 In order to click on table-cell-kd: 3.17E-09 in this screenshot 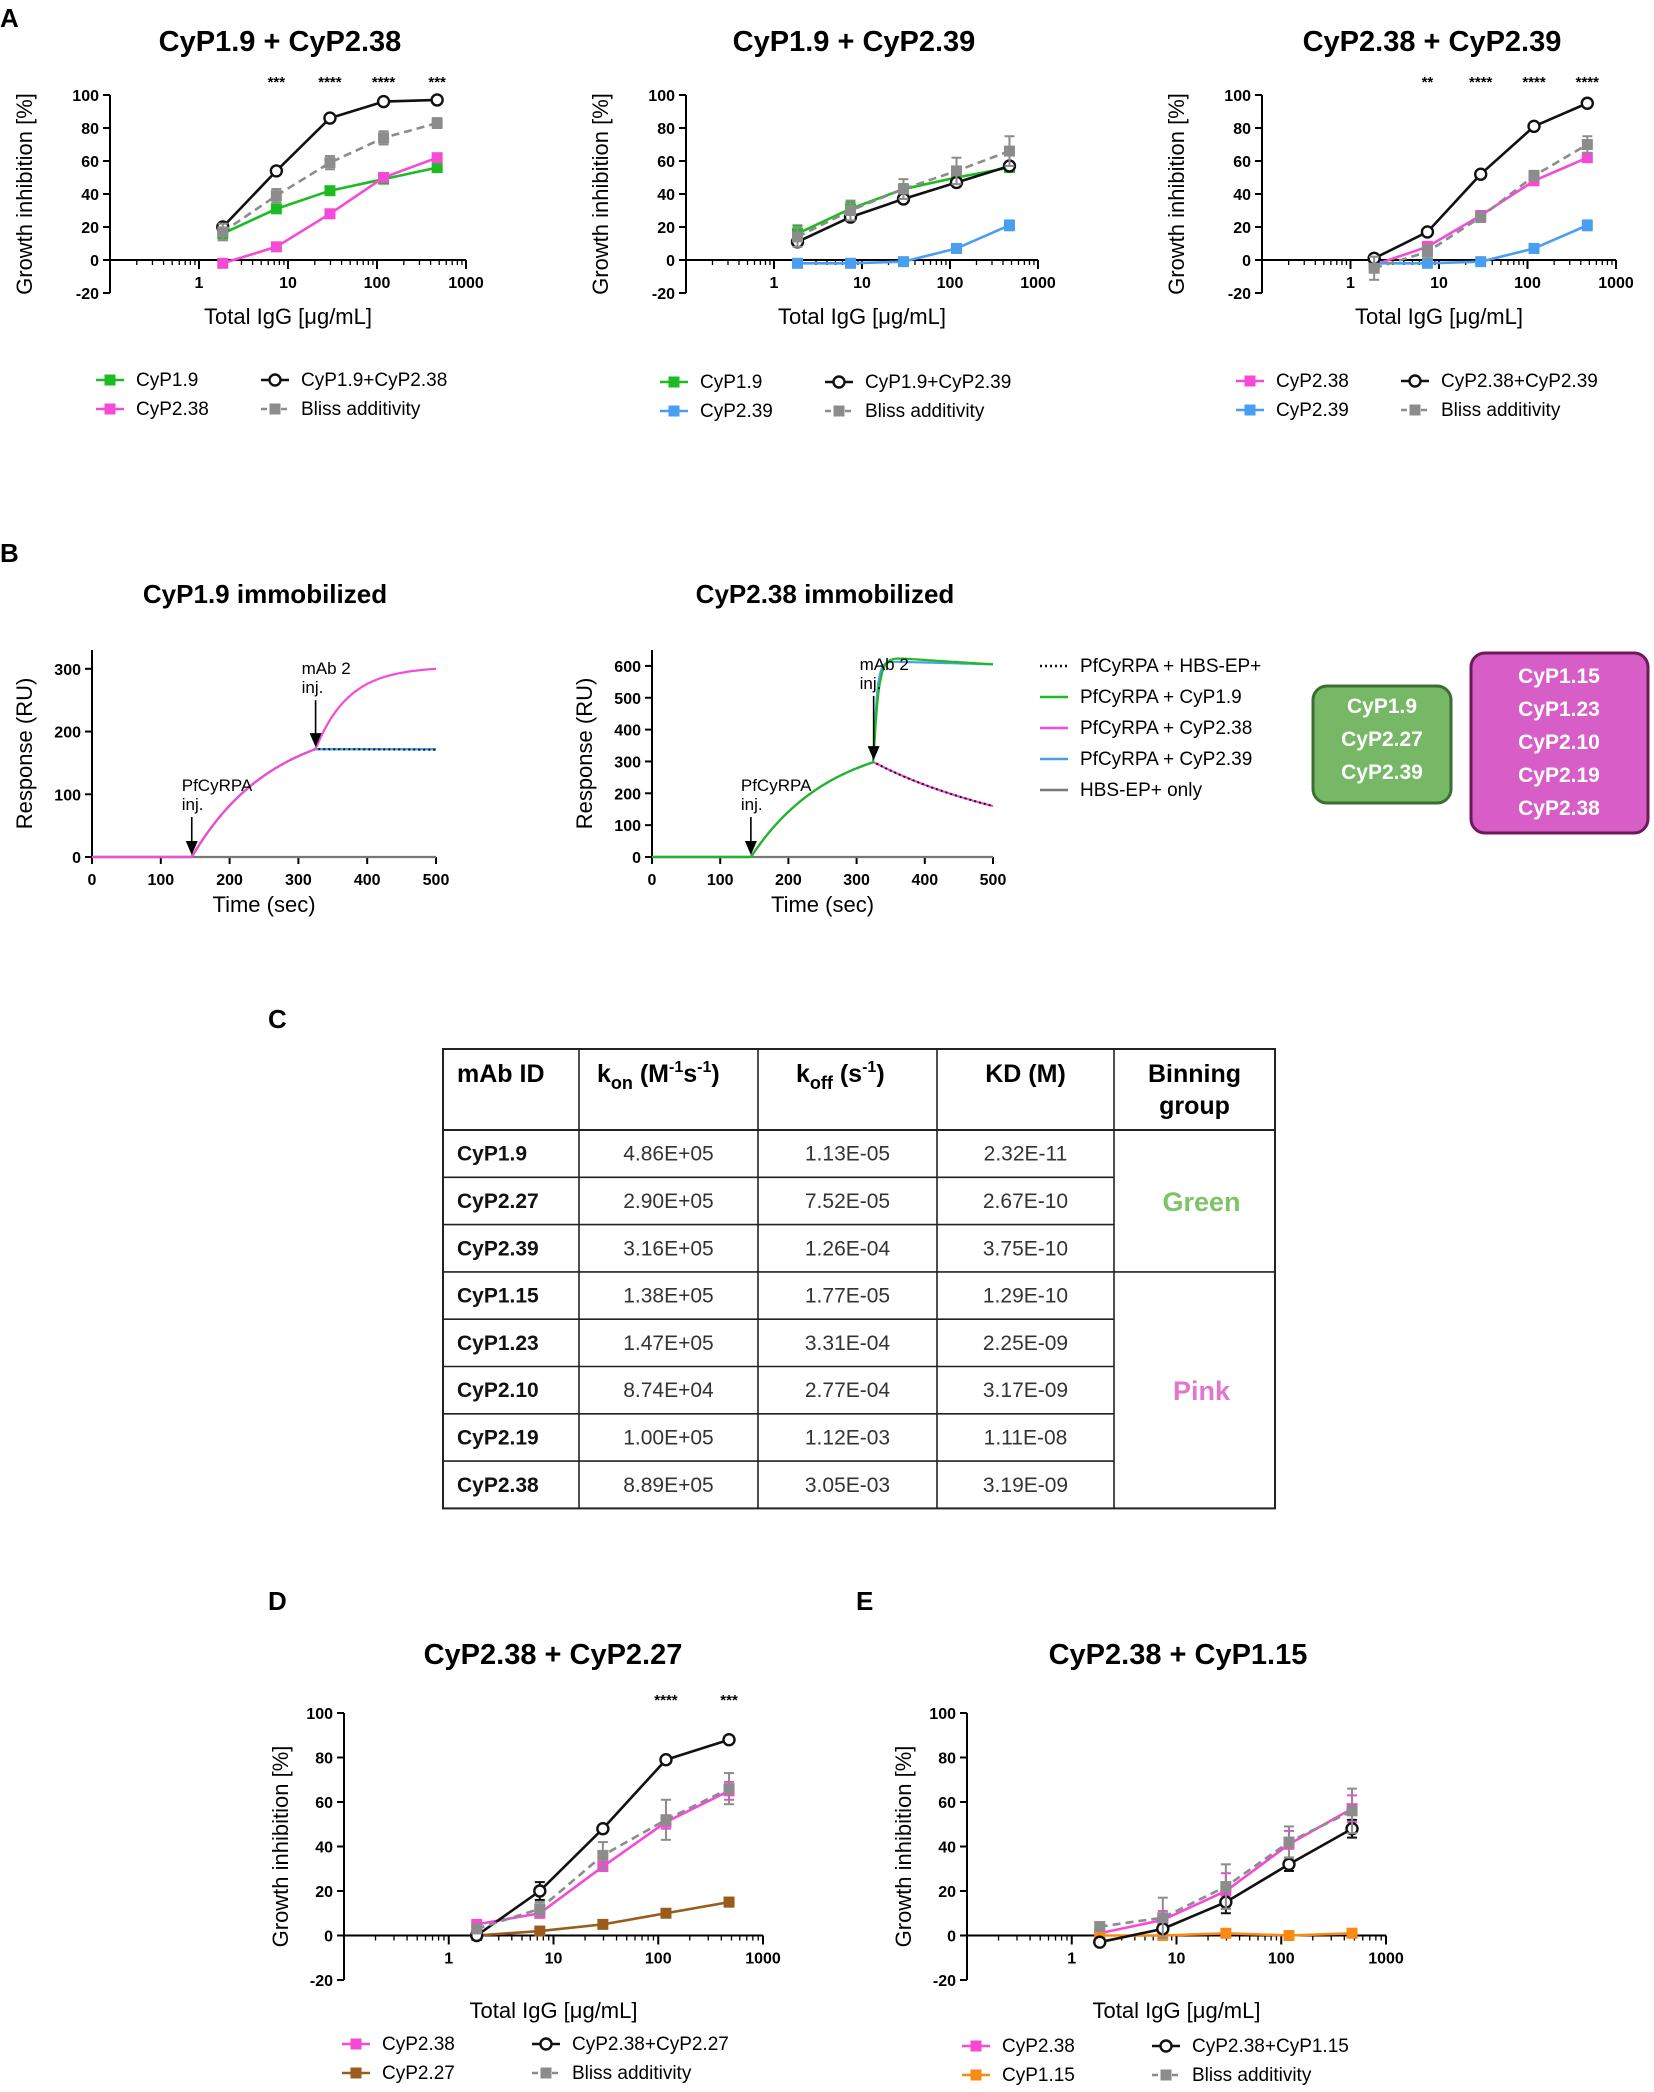, I will do `click(1025, 1390)`.